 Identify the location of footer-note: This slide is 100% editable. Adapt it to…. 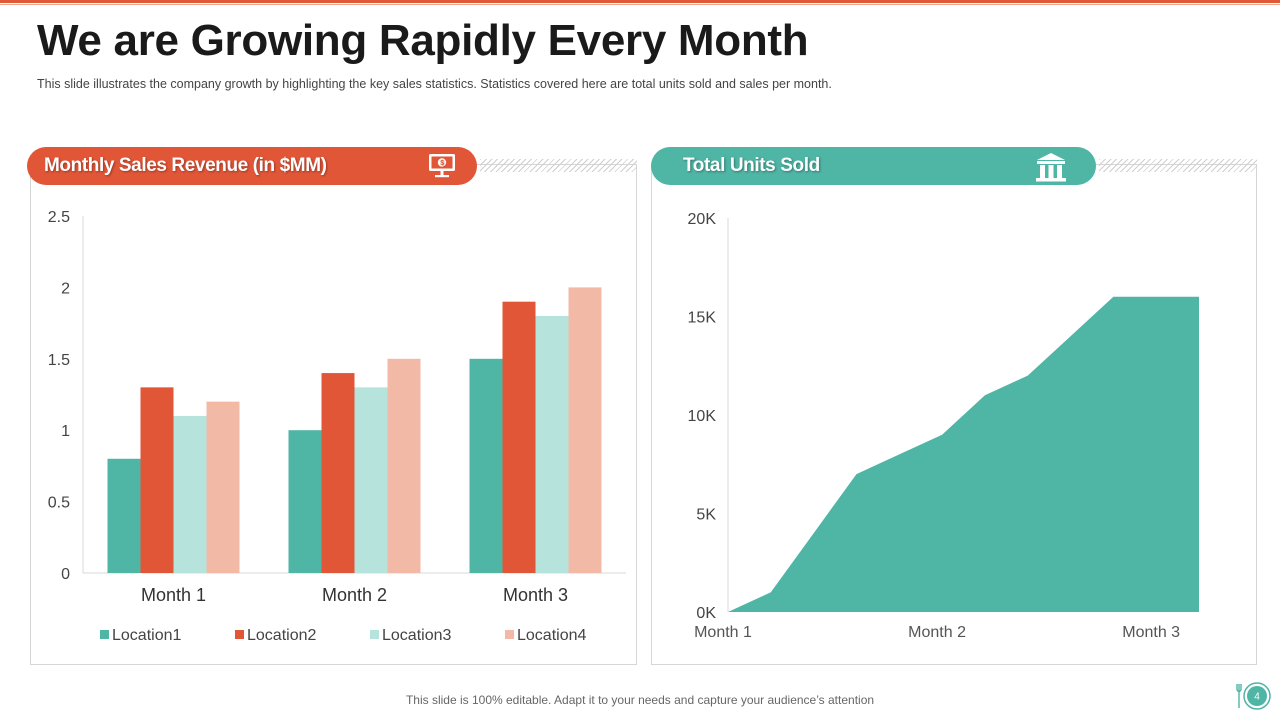
(640, 700).